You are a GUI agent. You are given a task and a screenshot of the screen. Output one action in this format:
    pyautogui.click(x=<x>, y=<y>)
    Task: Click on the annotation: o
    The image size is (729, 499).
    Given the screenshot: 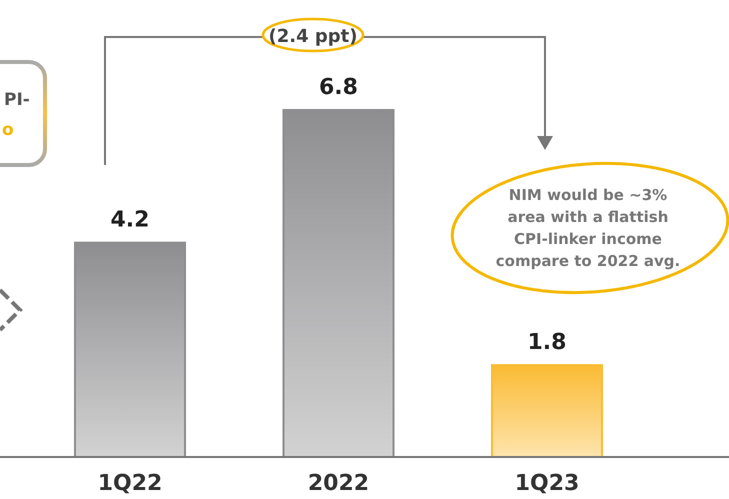 What is the action you would take?
    pyautogui.click(x=8, y=130)
    